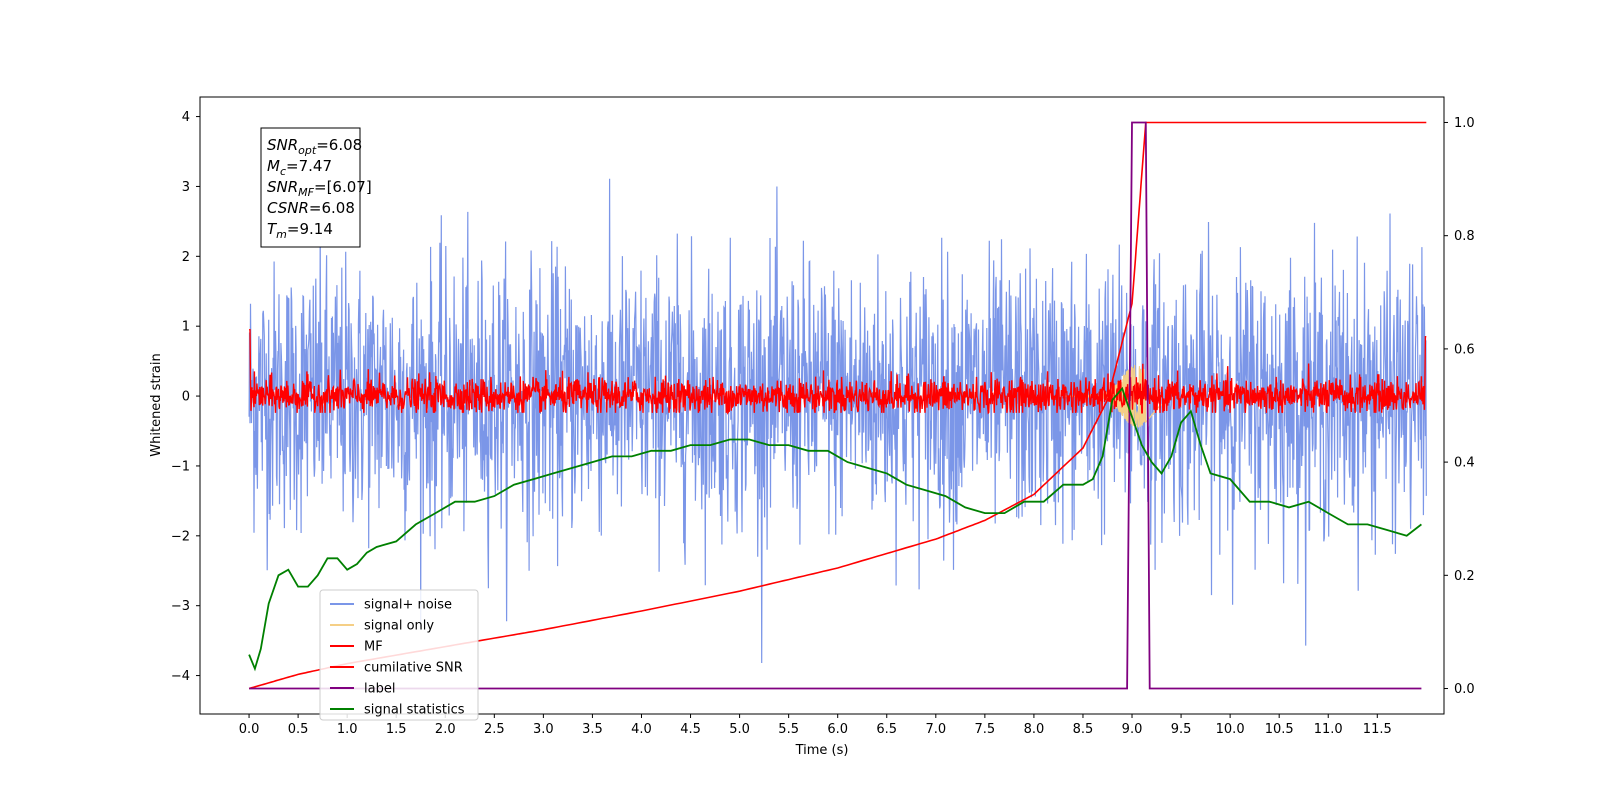 This screenshot has width=1600, height=804. I want to click on annotation-line: Tm=9.14, so click(300, 230).